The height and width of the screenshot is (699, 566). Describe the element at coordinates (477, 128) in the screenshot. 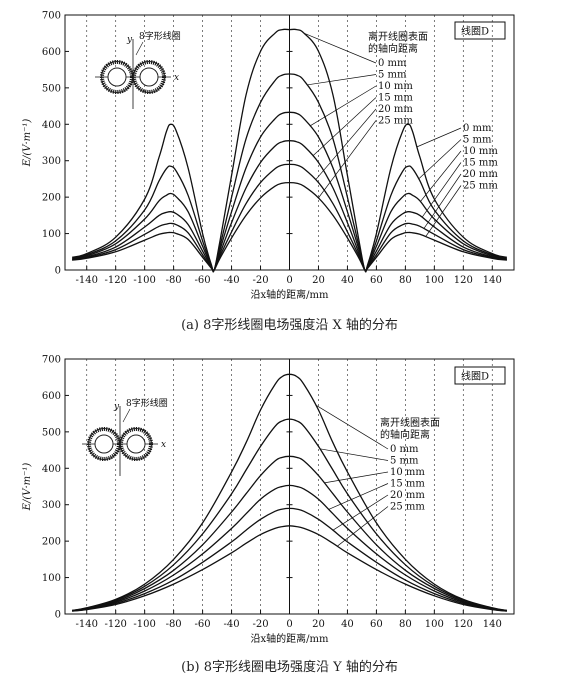

I see `side-legend-entry: 0 mm` at that location.